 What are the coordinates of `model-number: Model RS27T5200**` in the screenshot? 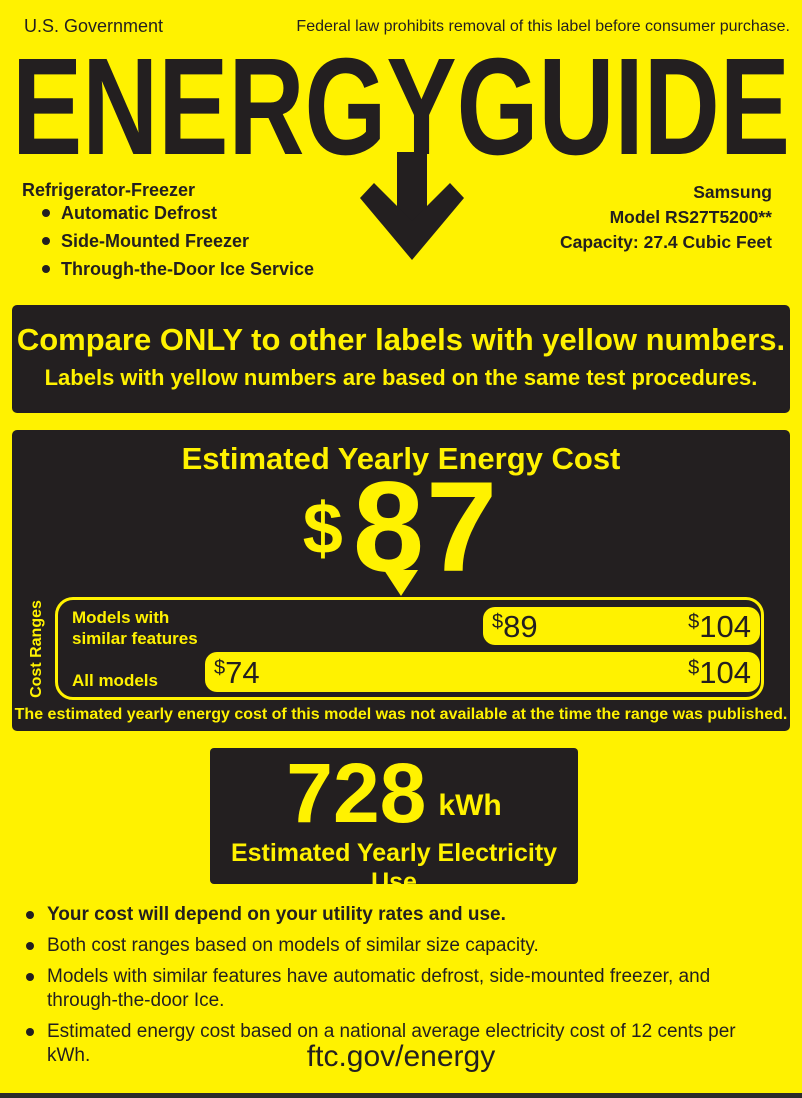 It's located at (690, 217).